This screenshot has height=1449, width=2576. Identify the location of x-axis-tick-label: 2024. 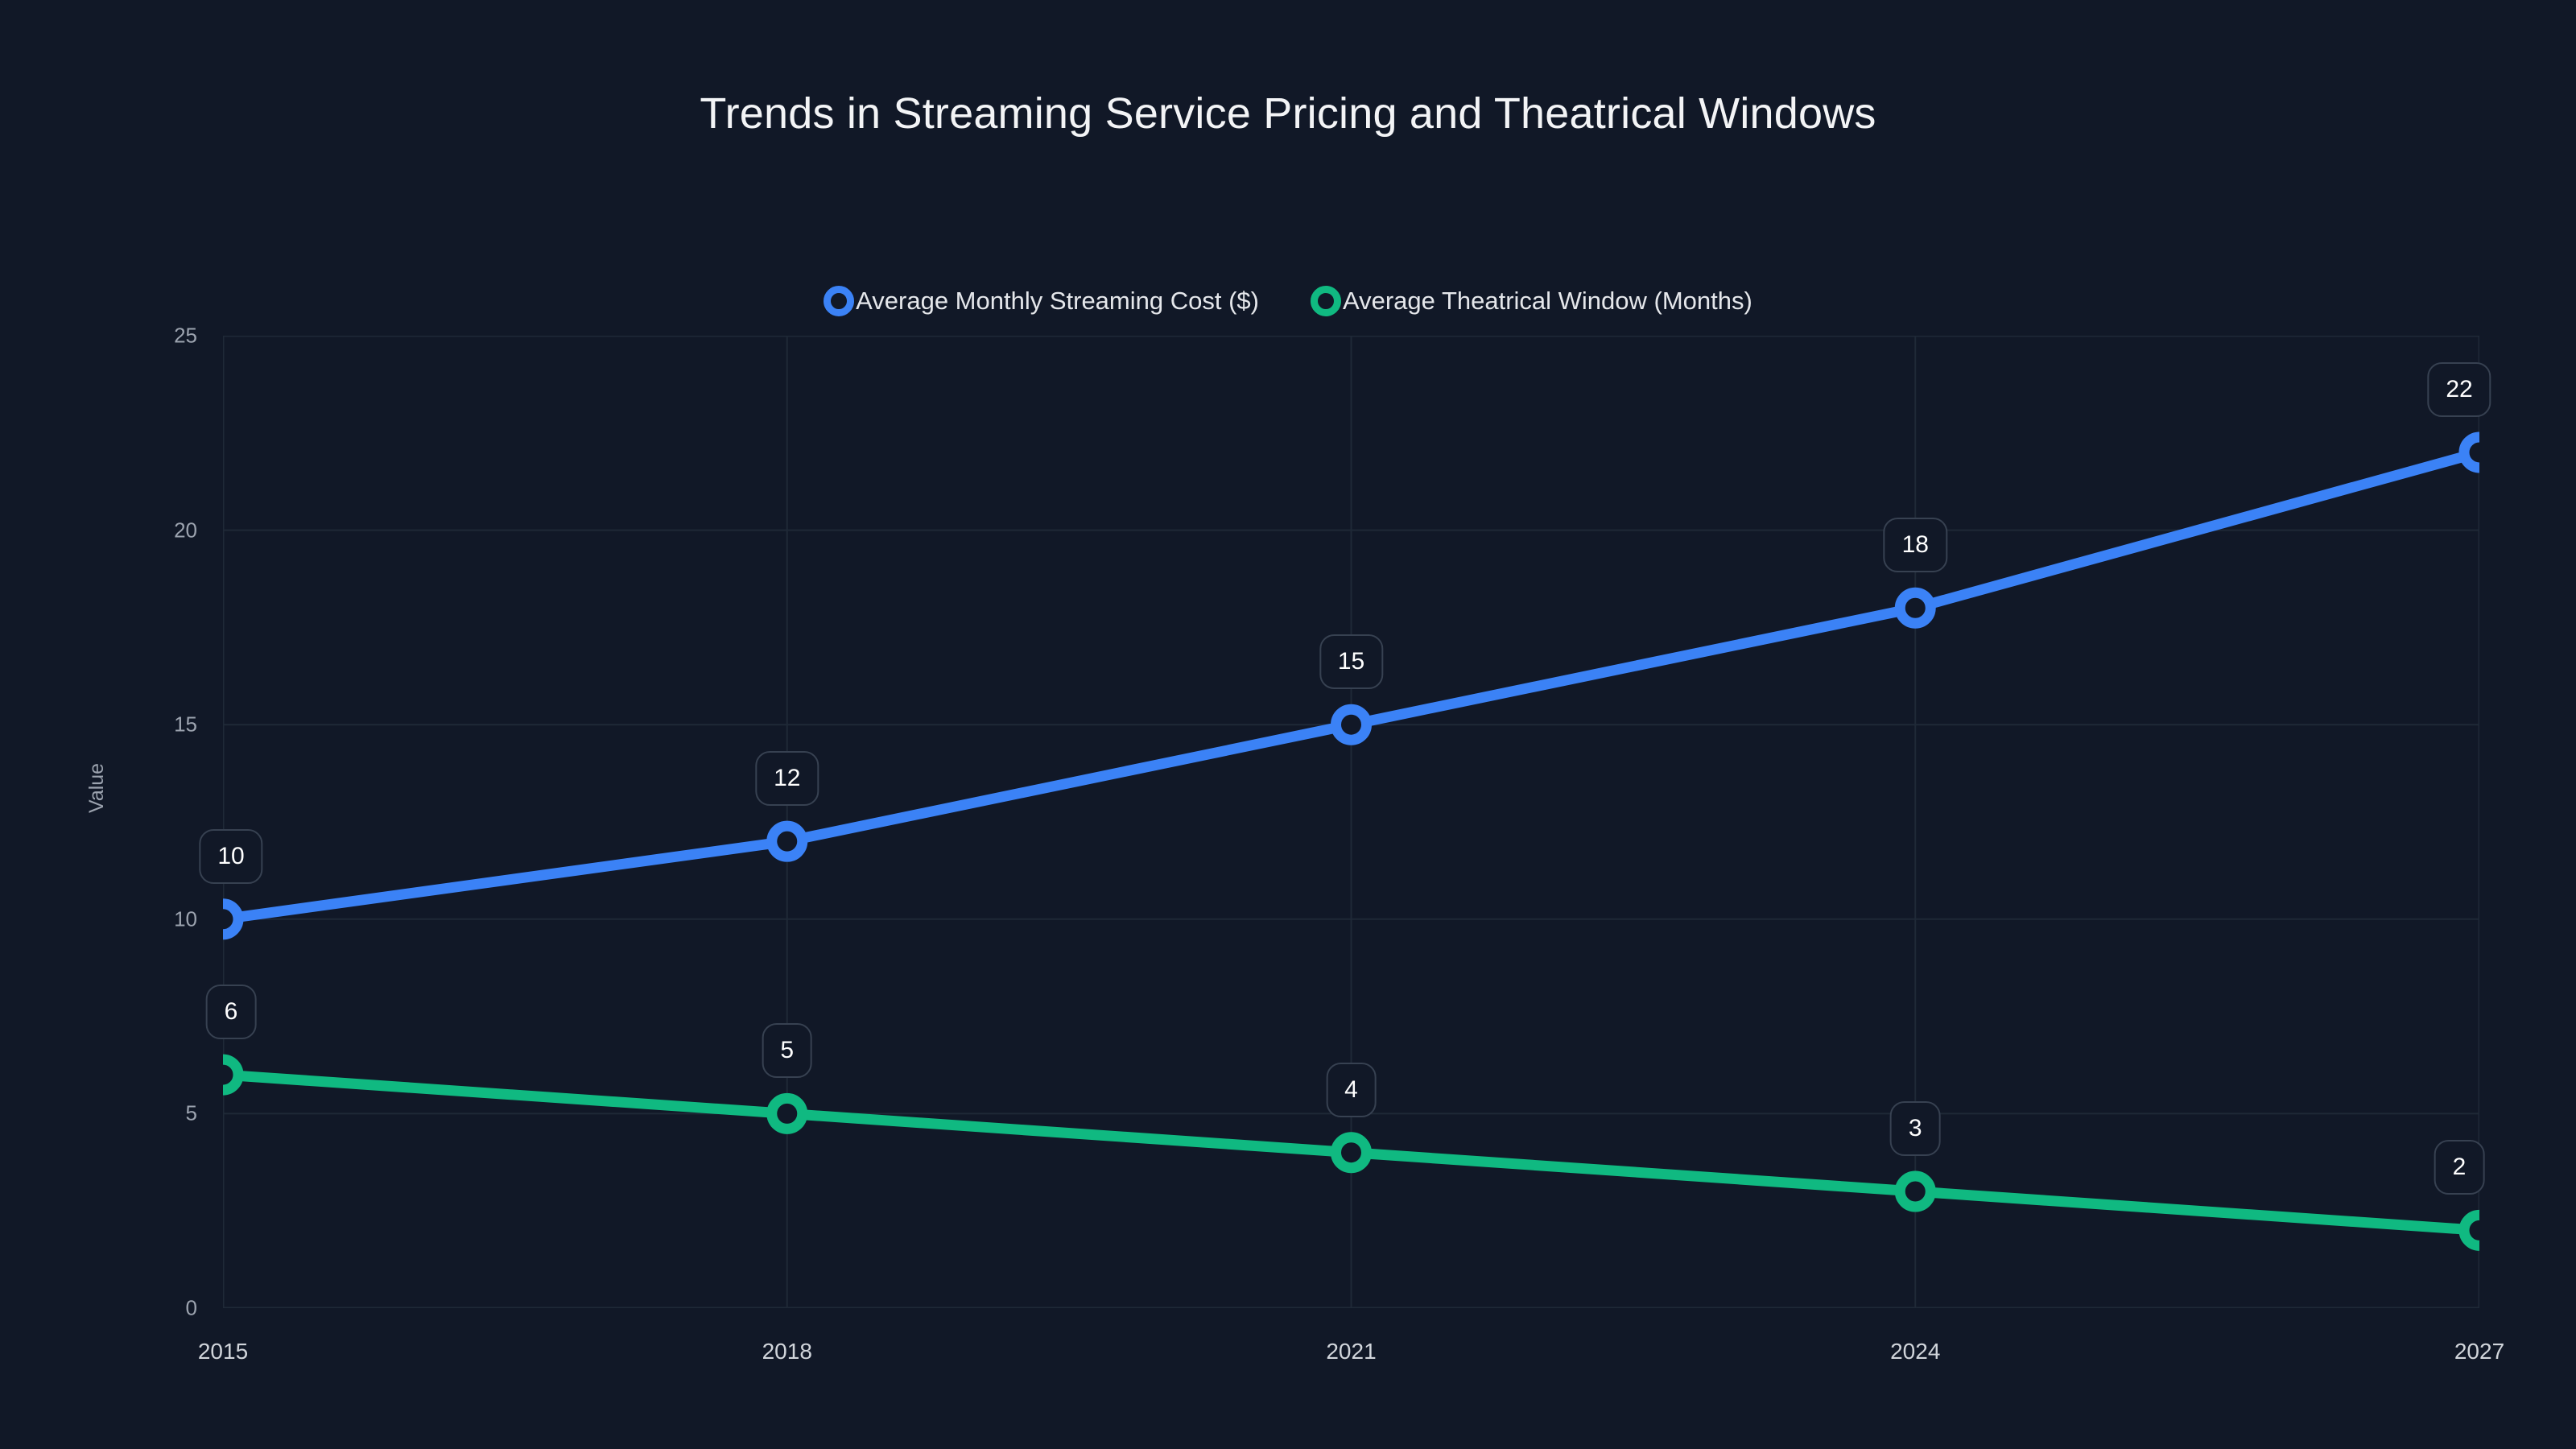
(1915, 1351).